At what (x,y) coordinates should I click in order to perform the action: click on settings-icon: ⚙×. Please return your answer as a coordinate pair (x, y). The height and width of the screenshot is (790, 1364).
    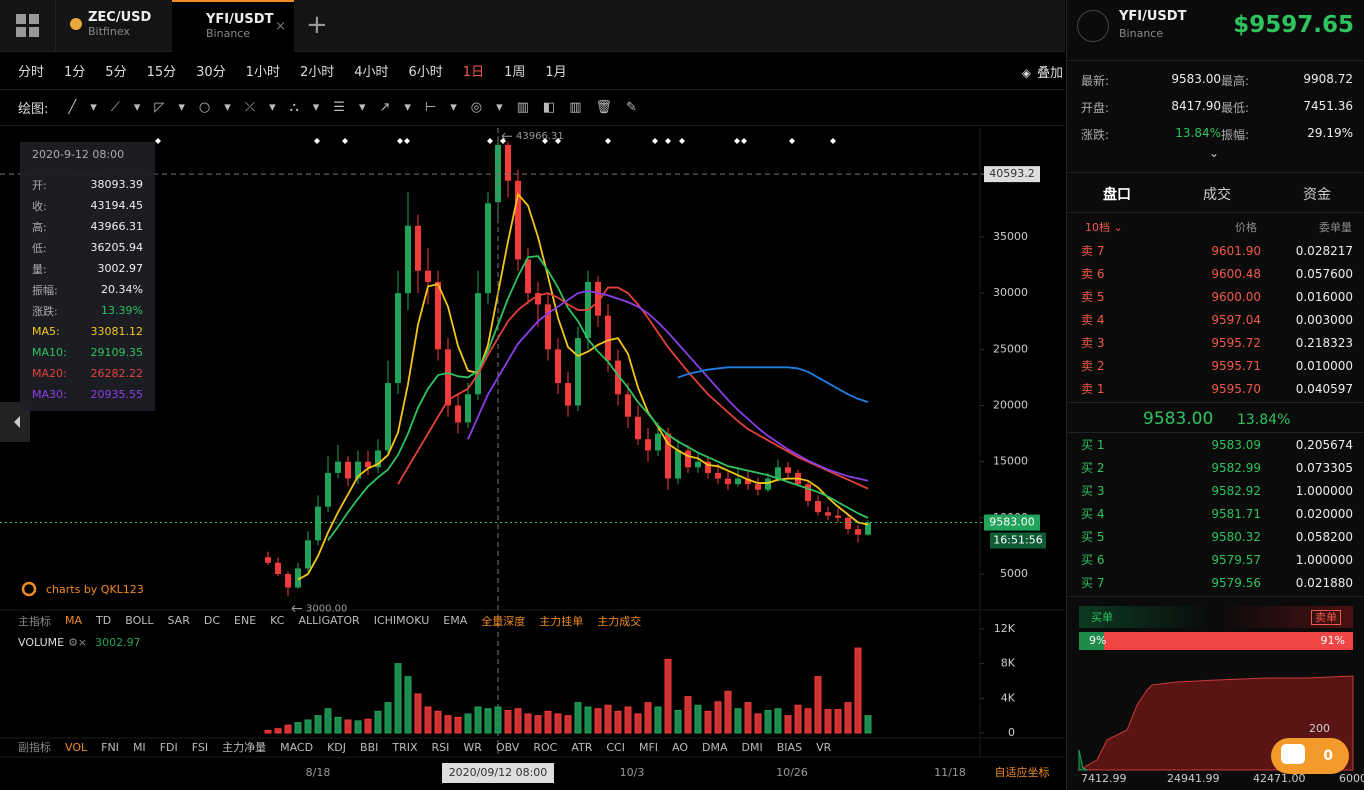
    Looking at the image, I should click on (78, 642).